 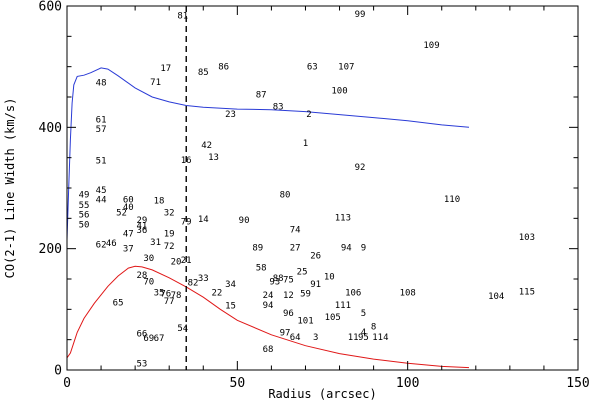 I want to click on data-point-label: 100, so click(x=339, y=91).